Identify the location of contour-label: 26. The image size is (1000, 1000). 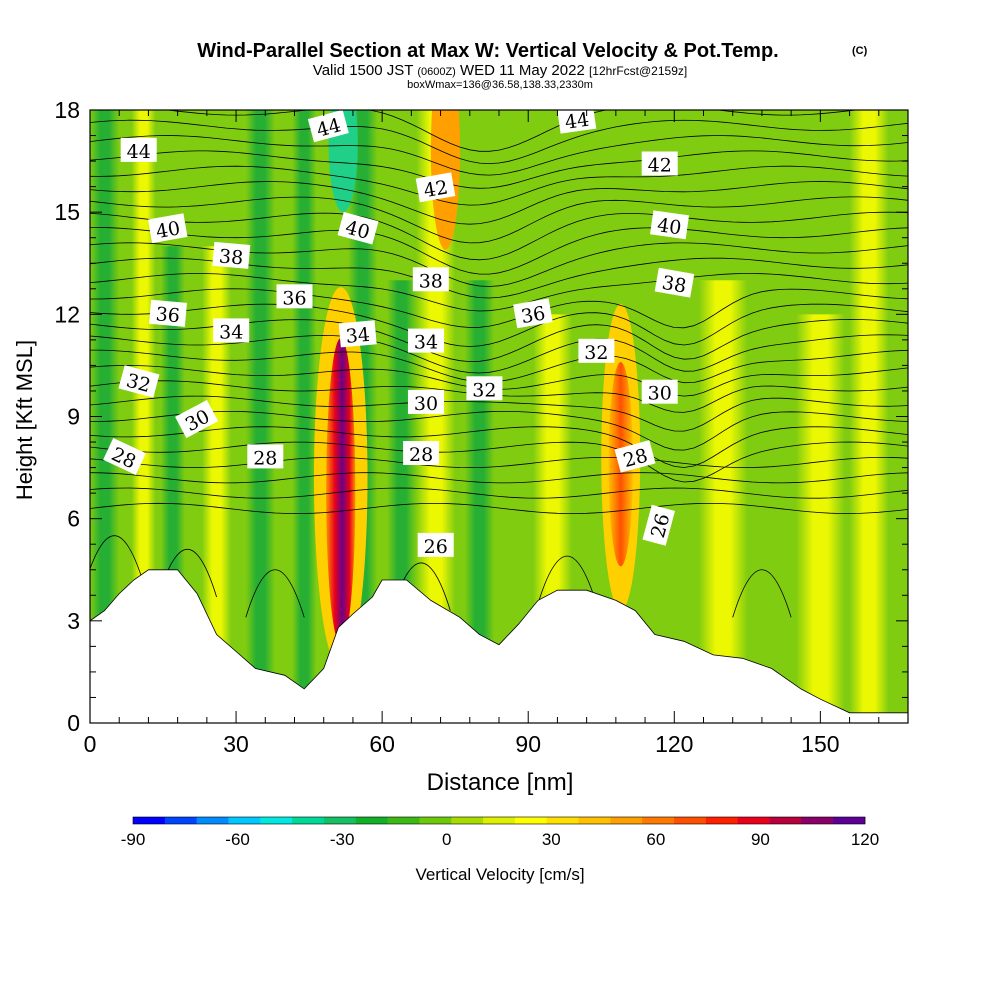
(435, 545).